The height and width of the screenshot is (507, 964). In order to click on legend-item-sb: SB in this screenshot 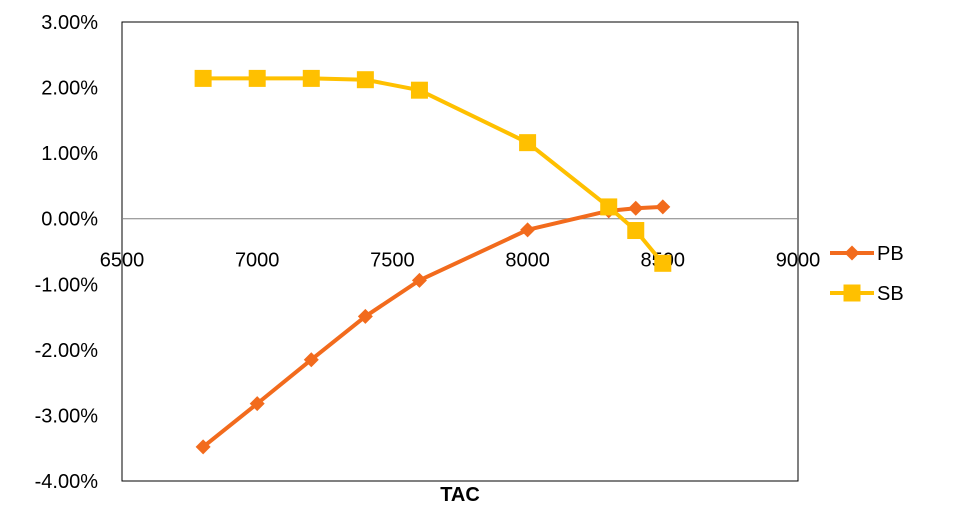, I will do `click(867, 294)`.